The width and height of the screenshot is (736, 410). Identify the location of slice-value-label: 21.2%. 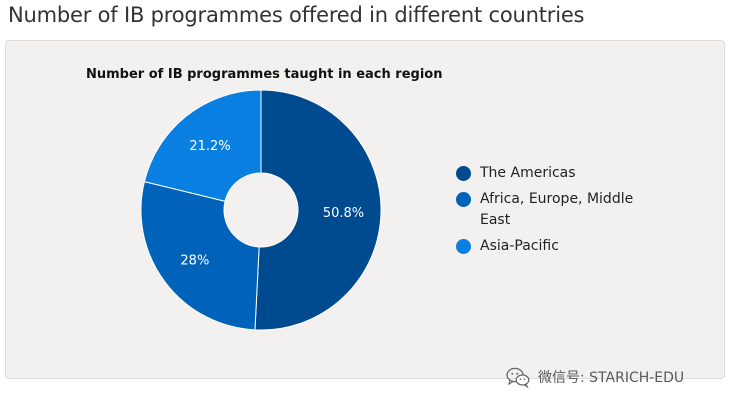
(209, 146).